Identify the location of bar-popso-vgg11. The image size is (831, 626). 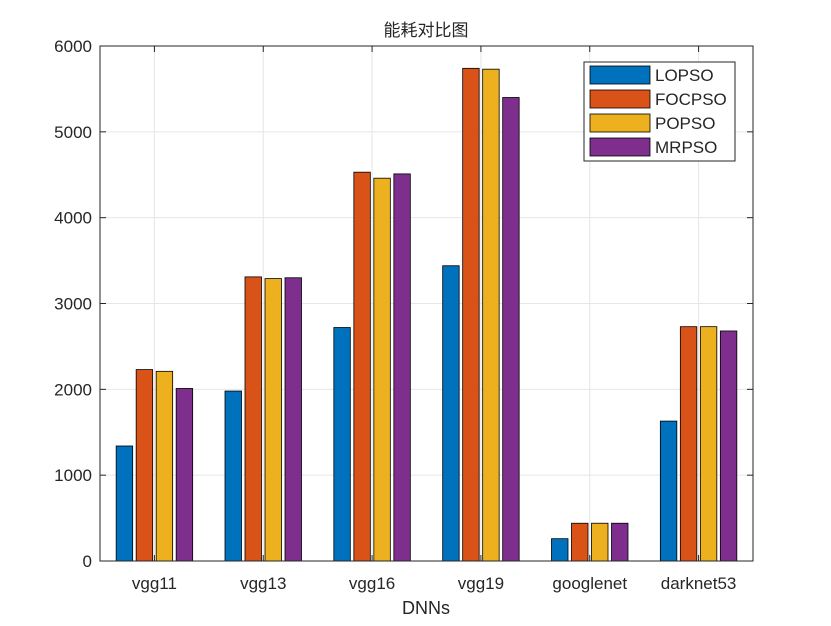
(164, 466).